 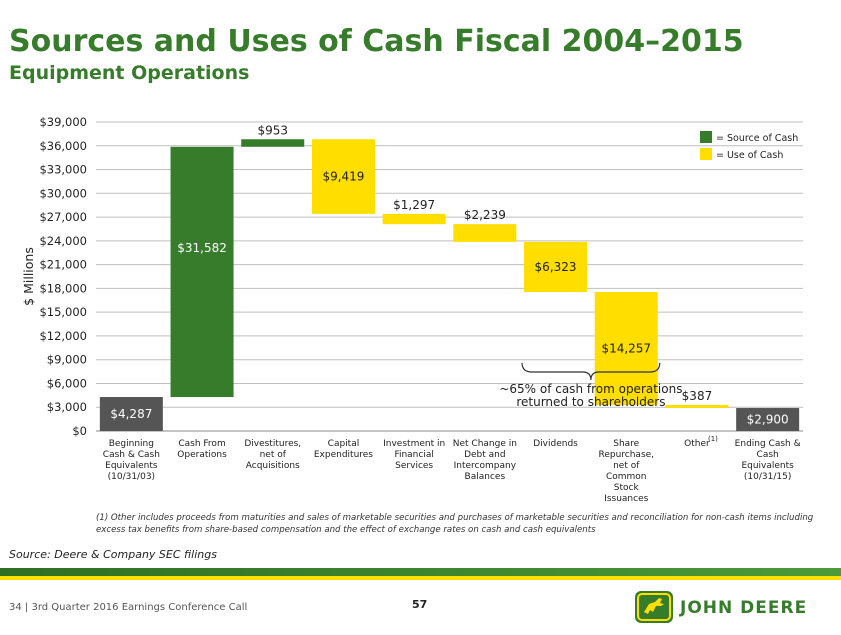 I want to click on legend-swatch-source, so click(x=706, y=137).